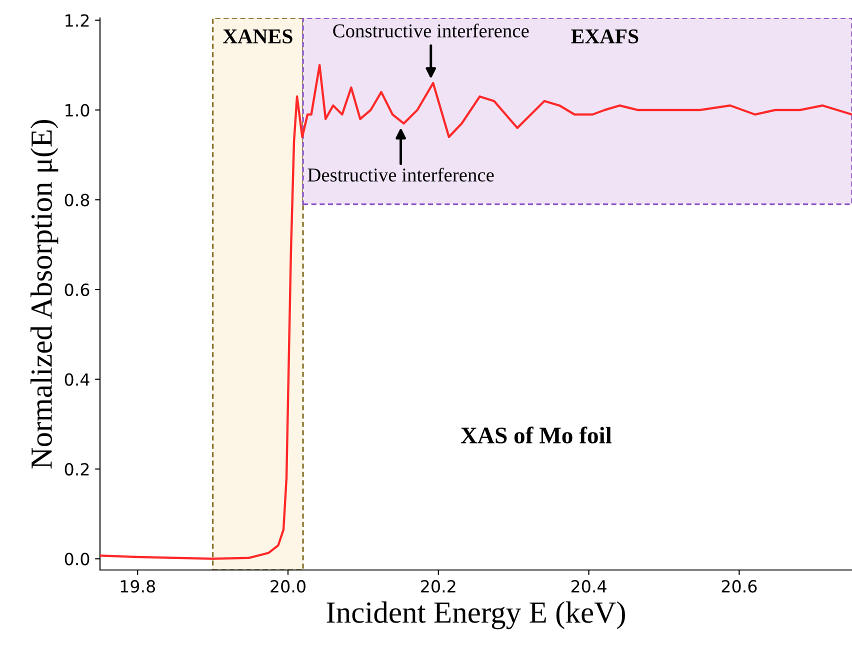 The image size is (852, 645). Describe the element at coordinates (77, 379) in the screenshot. I see `y-tick-label: 0.4` at that location.